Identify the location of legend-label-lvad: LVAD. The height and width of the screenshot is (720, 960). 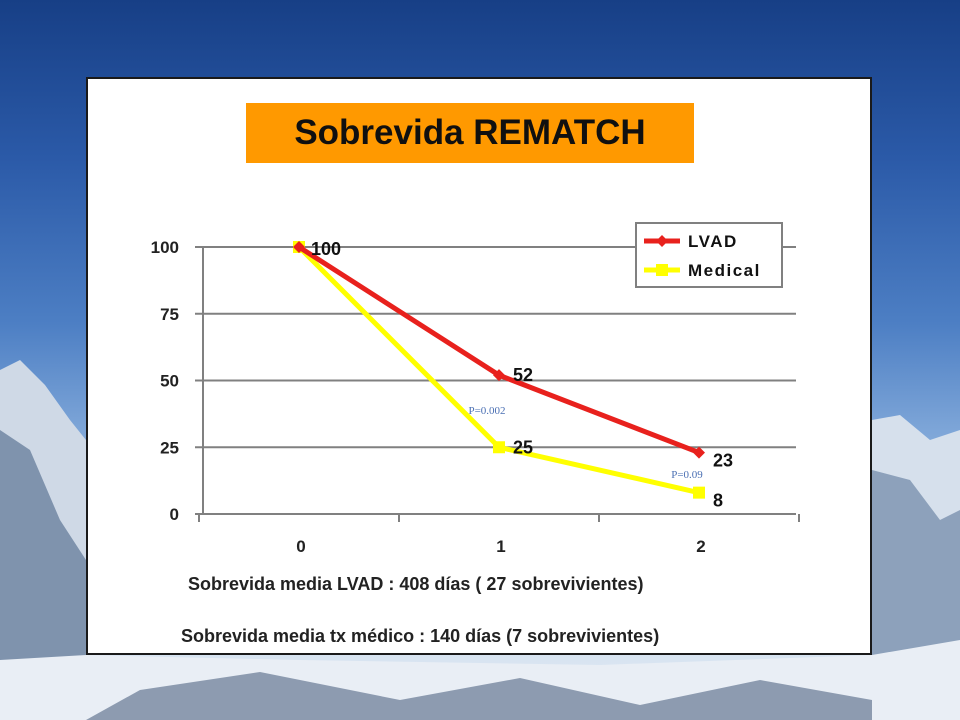
(713, 241).